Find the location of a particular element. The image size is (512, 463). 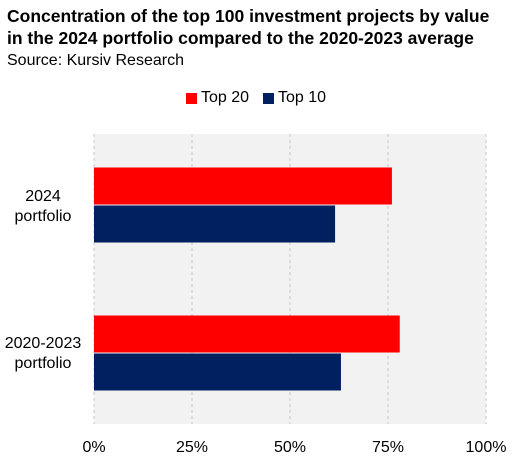

category-label-2020-2023-line1: 2020-2023 is located at coordinates (43, 343).